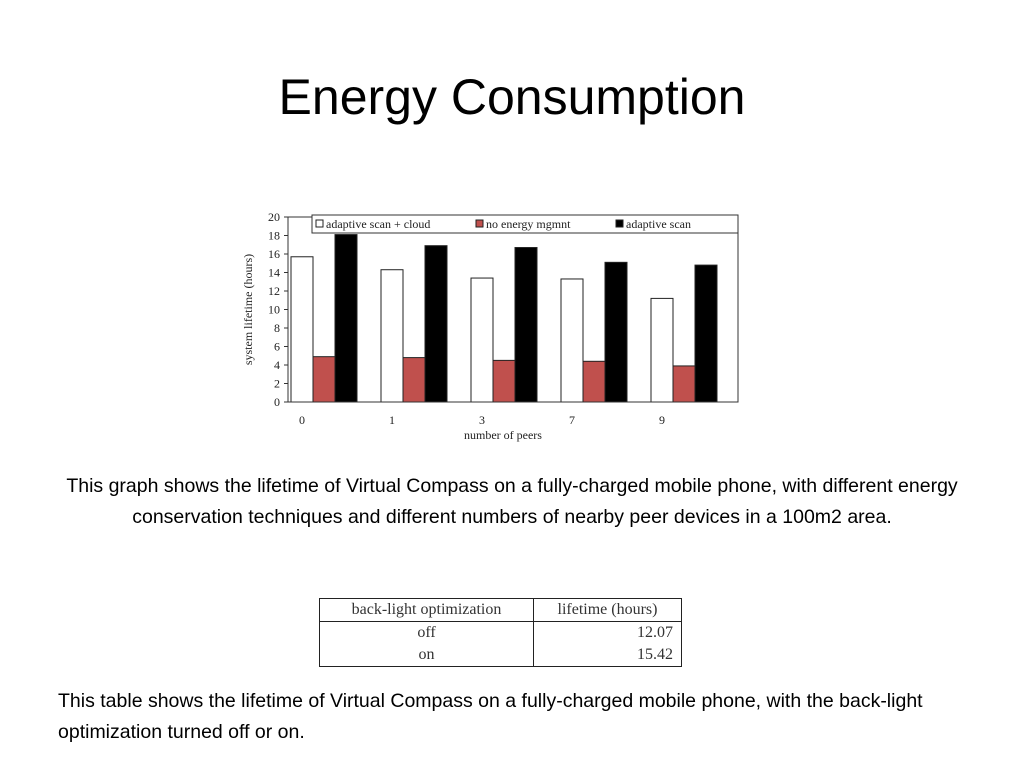  What do you see at coordinates (274, 273) in the screenshot?
I see `y-tick-label: 14` at bounding box center [274, 273].